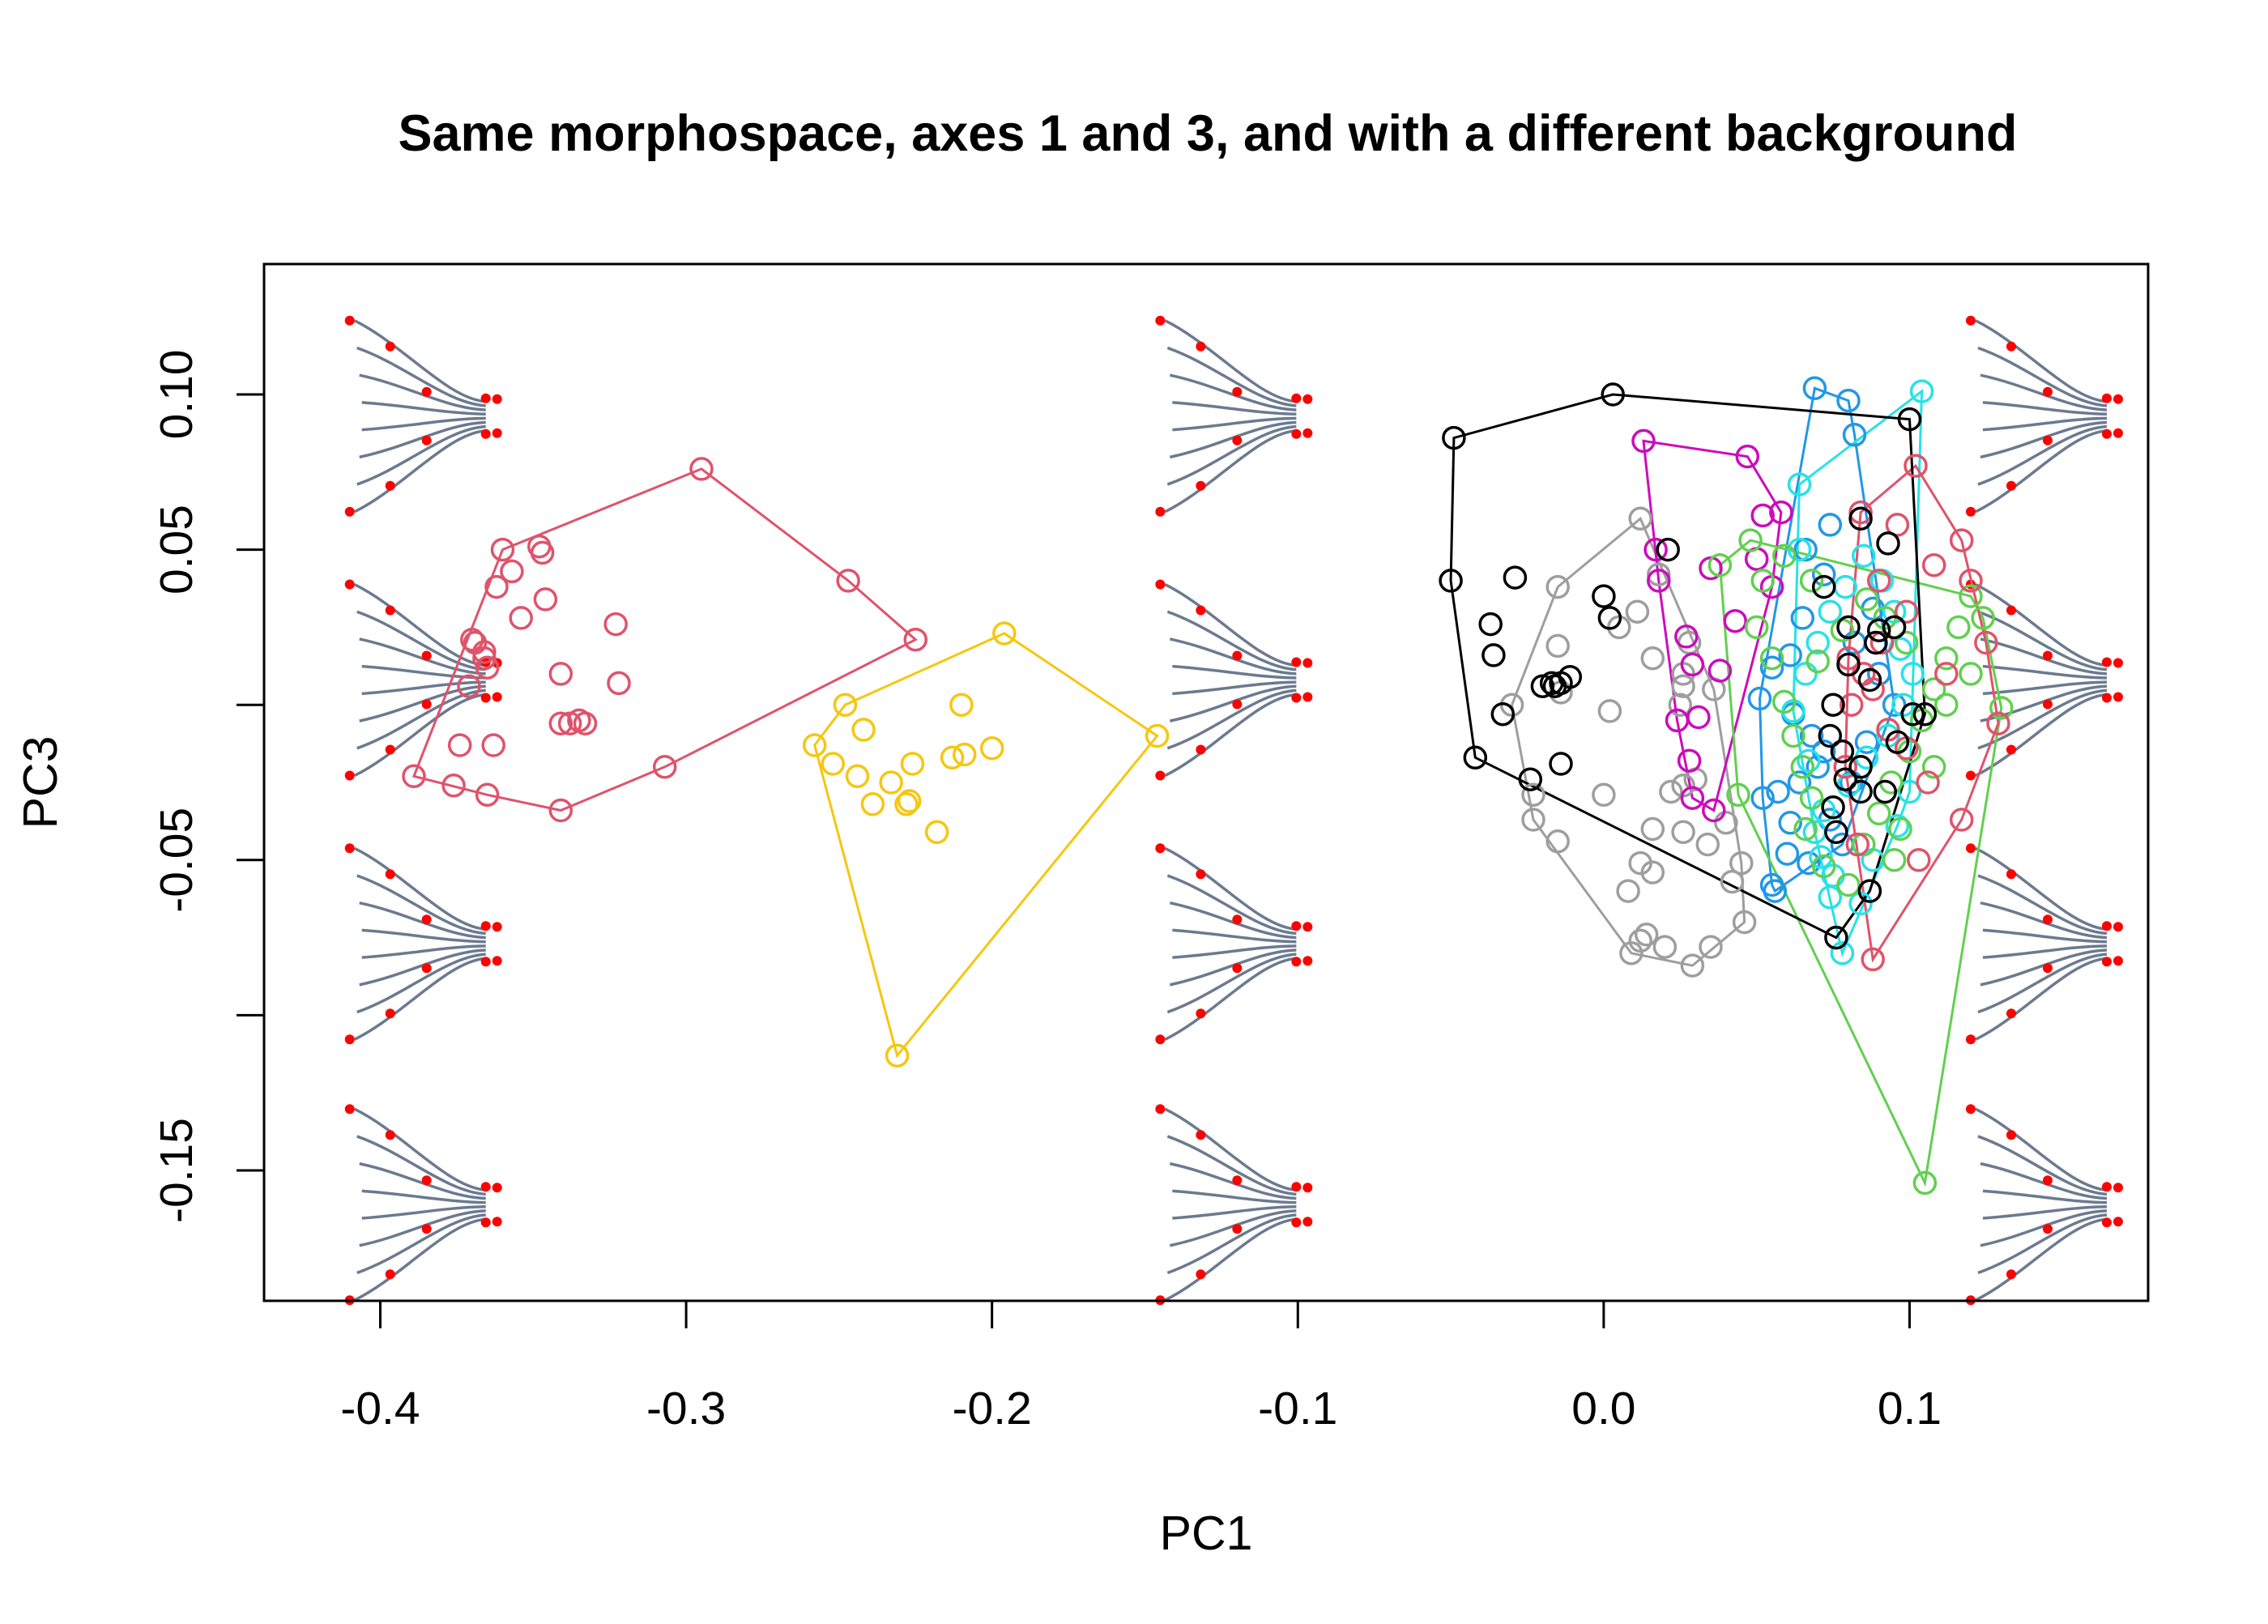 This screenshot has width=2268, height=1624. I want to click on x-tick-label: -0.1, so click(1297, 1408).